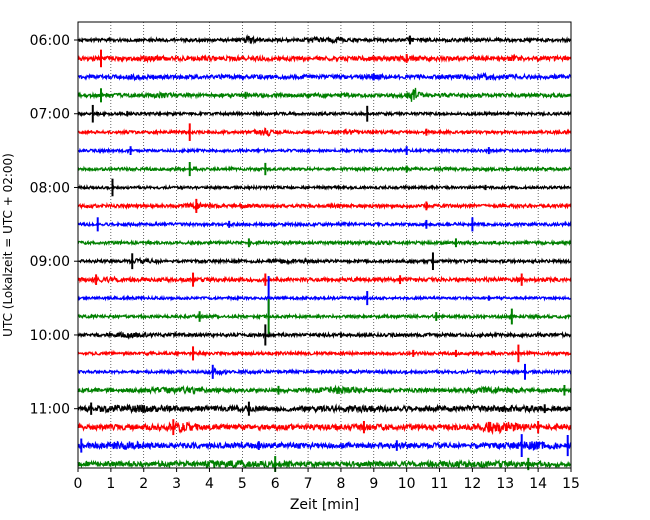 Image resolution: width=650 pixels, height=520 pixels. Describe the element at coordinates (176, 484) in the screenshot. I see `x-tick-label: 3` at that location.